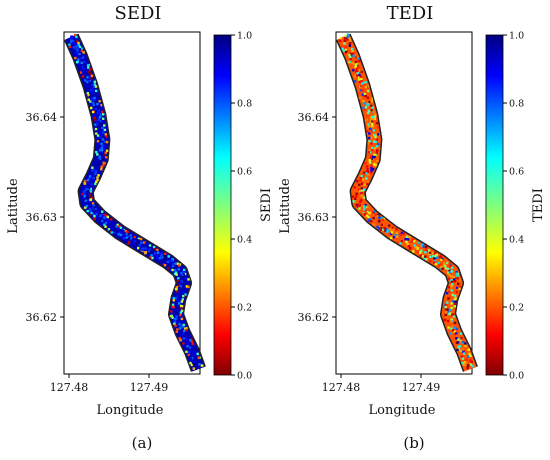 This screenshot has height=460, width=550. What do you see at coordinates (222, 205) in the screenshot?
I see `colorbar-sedi` at bounding box center [222, 205].